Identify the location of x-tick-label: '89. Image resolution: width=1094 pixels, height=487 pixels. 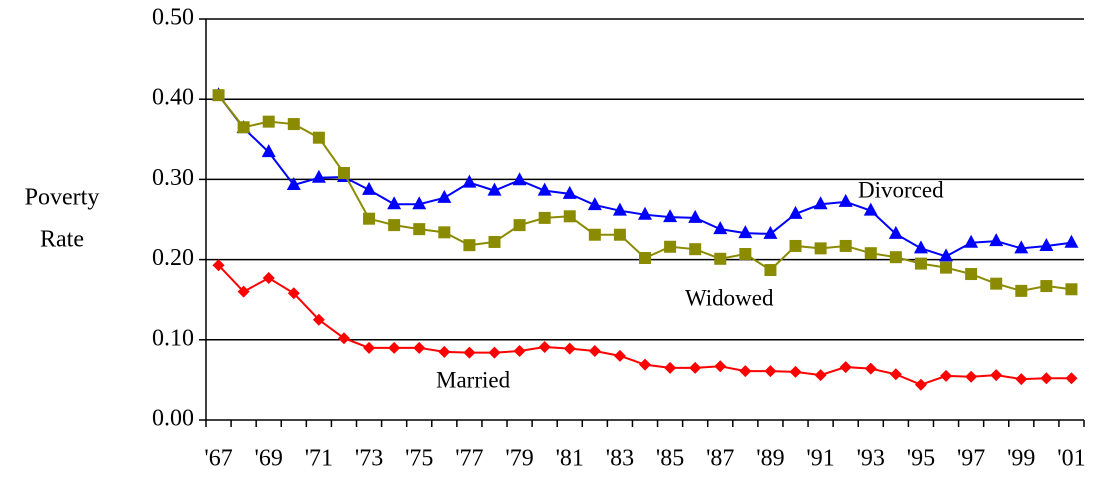
(770, 459).